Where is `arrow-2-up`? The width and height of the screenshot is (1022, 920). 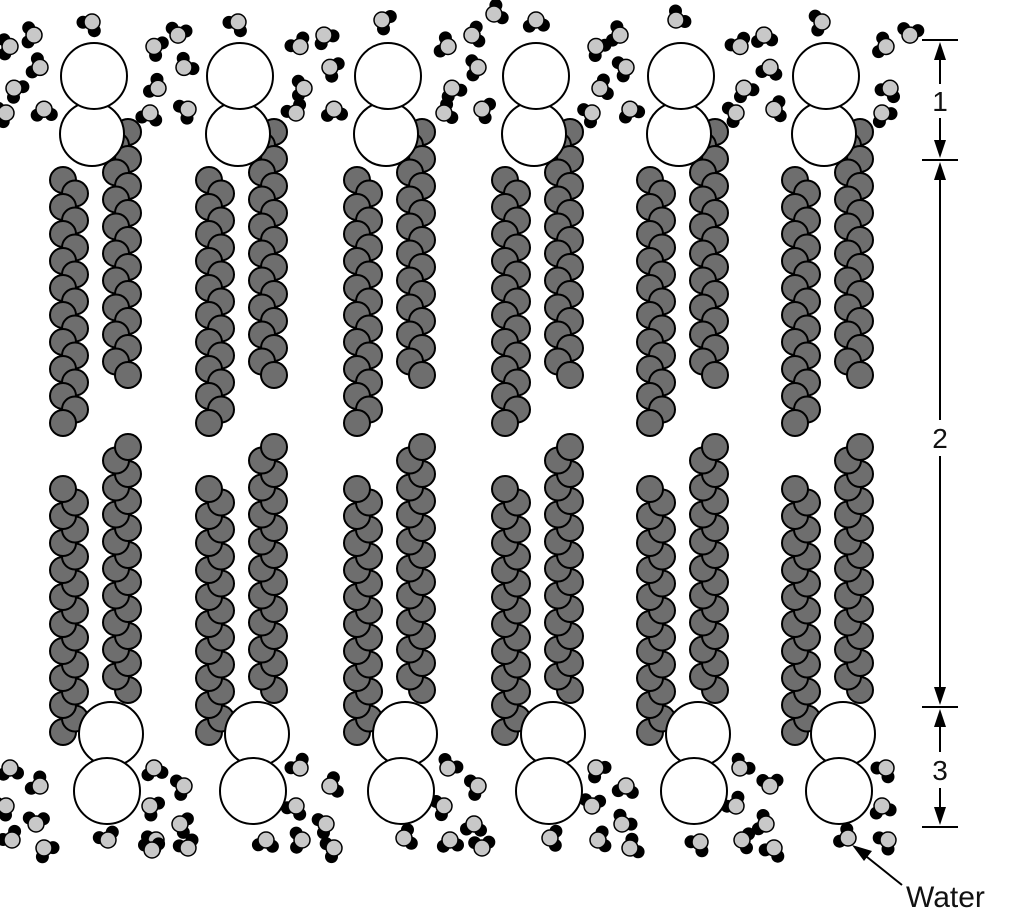 arrow-2-up is located at coordinates (940, 171).